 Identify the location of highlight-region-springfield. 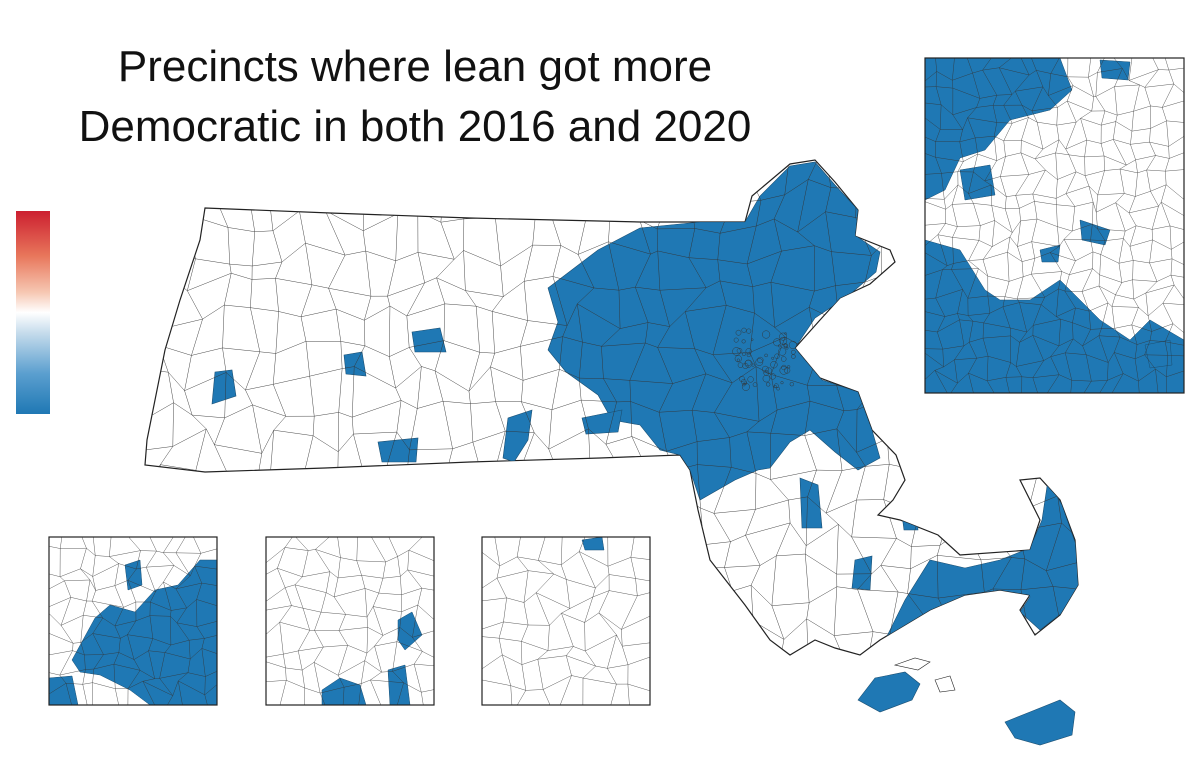
(398, 450).